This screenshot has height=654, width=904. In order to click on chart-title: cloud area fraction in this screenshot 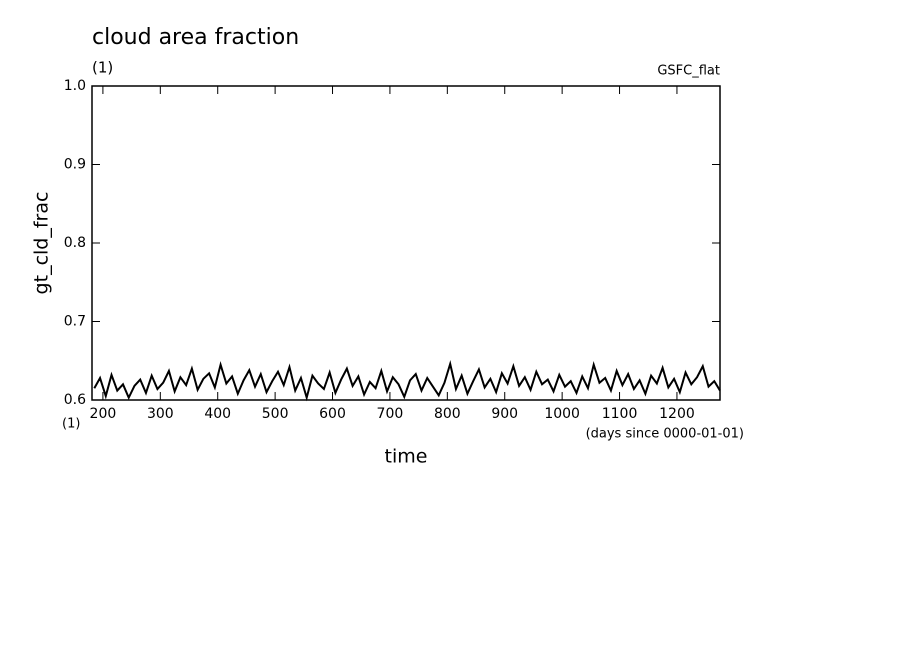, I will do `click(195, 37)`.